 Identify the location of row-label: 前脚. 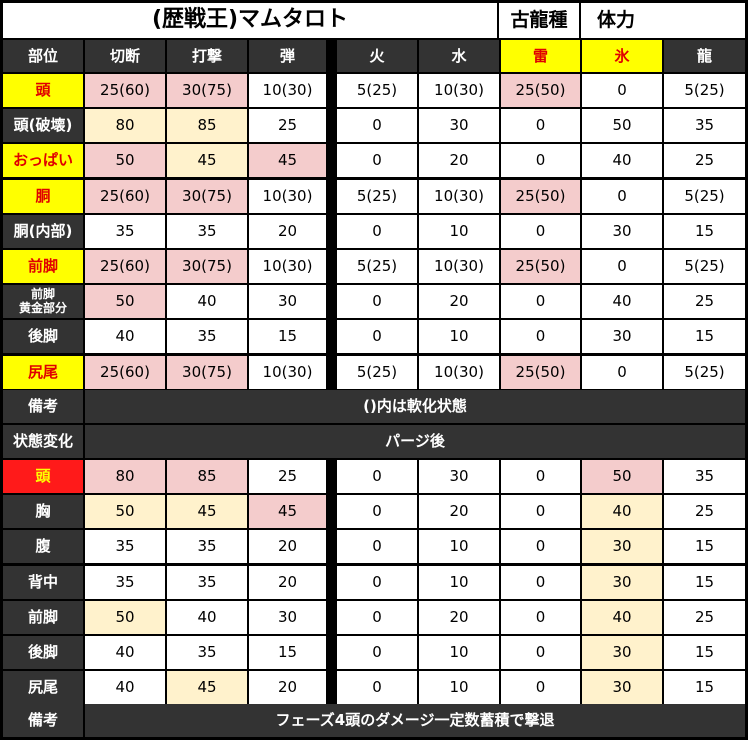
(43, 266).